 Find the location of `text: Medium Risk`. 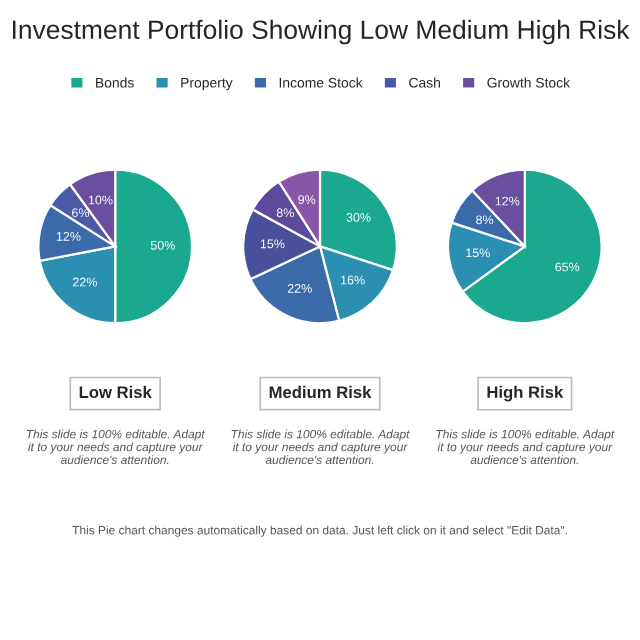

text: Medium Risk is located at coordinates (320, 392).